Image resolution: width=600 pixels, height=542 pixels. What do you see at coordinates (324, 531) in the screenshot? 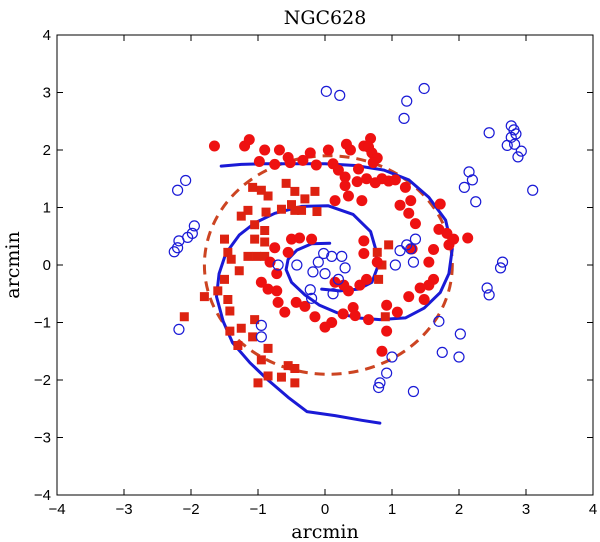
I see `x-axis-label: arcmin` at bounding box center [324, 531].